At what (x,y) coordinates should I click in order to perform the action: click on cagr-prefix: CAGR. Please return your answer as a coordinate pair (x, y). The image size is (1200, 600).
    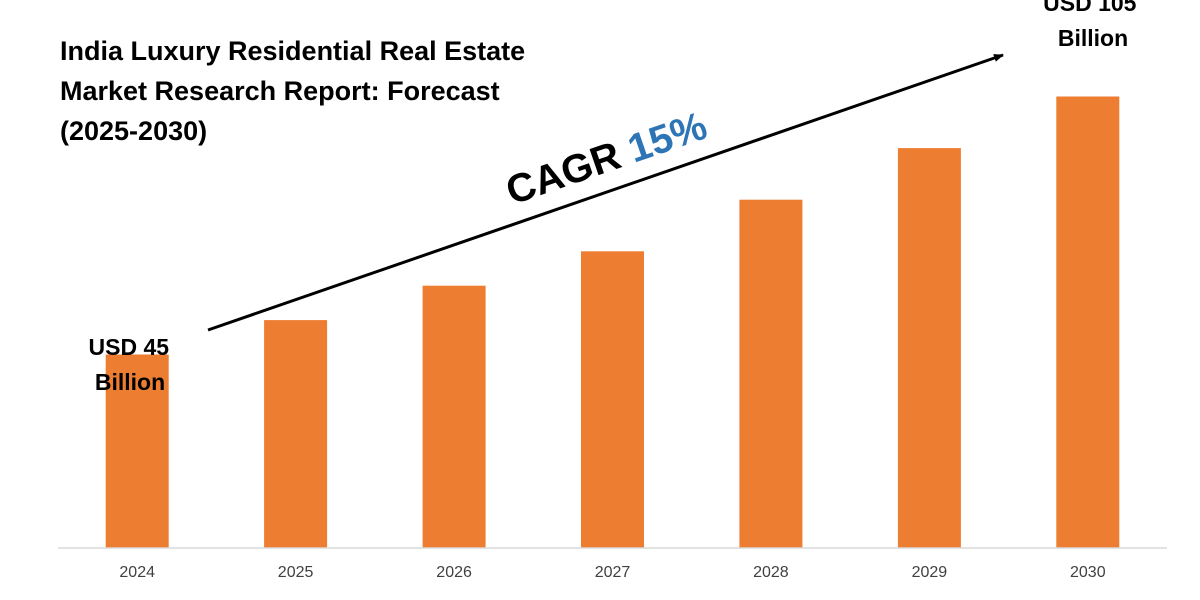
    Looking at the image, I should click on (569, 172).